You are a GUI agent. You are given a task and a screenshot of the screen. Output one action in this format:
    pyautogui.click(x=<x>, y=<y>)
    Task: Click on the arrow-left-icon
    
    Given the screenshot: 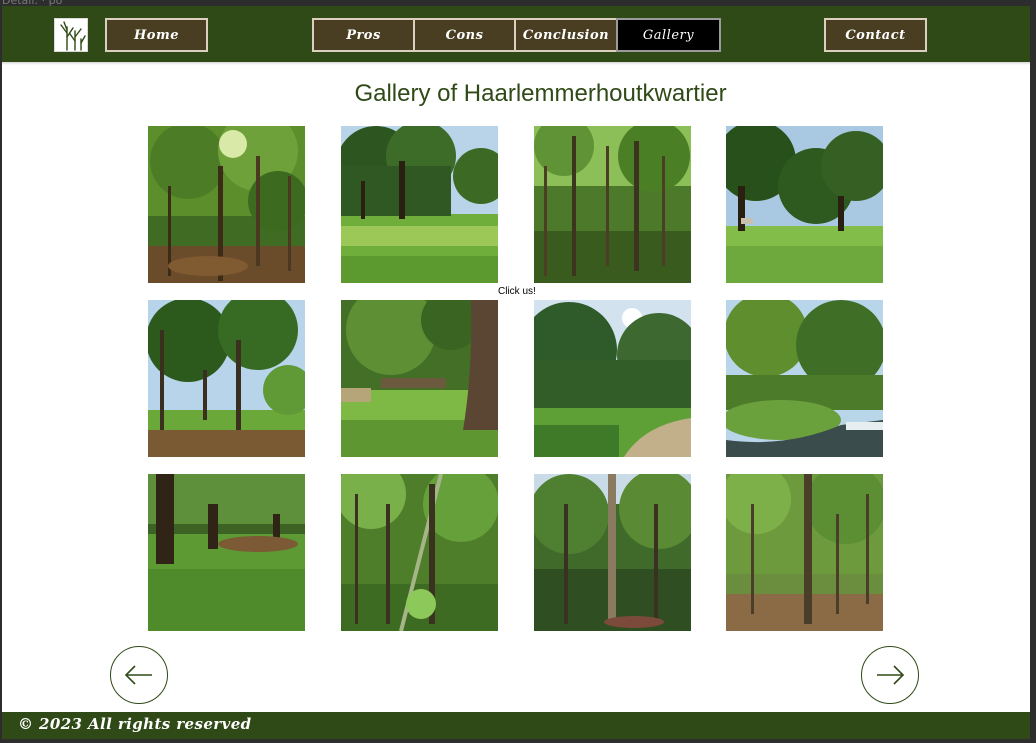 What is the action you would take?
    pyautogui.click(x=138, y=675)
    